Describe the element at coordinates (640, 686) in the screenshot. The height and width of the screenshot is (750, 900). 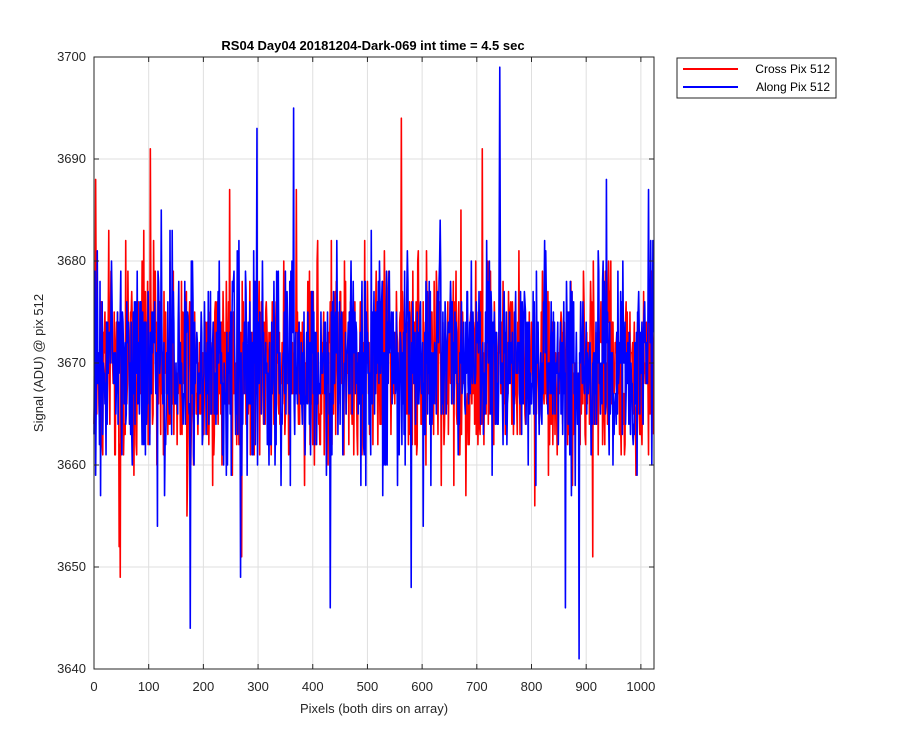
I see `x-tick-label: 1000` at that location.